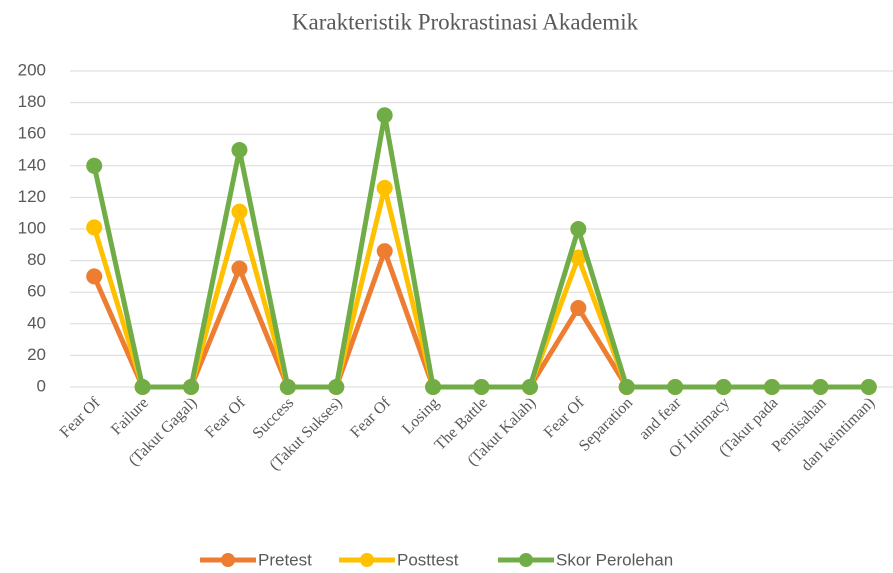 This screenshot has width=893, height=573. What do you see at coordinates (32, 101) in the screenshot?
I see `y-tick-label: 180` at bounding box center [32, 101].